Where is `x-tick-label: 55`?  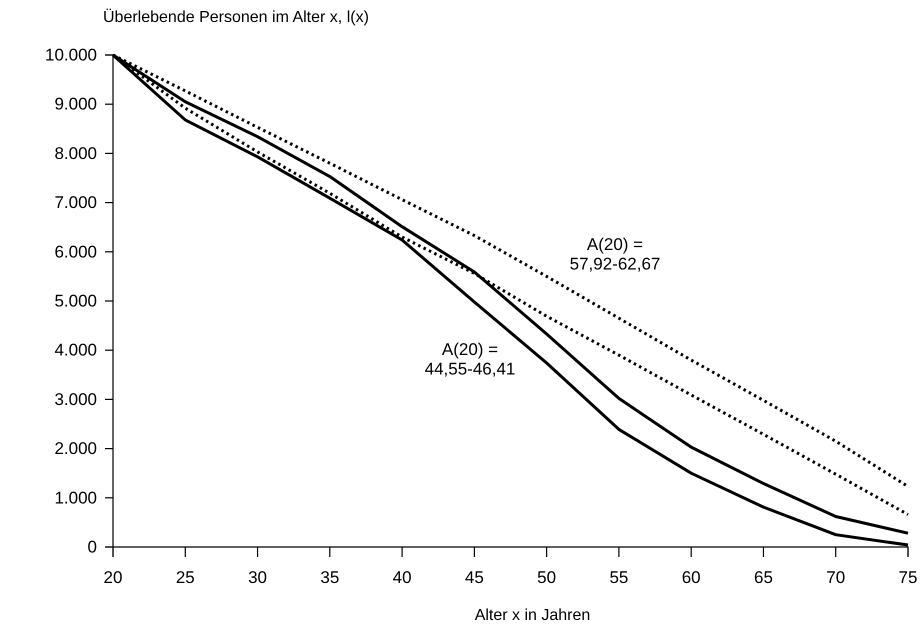
x-tick-label: 55 is located at coordinates (618, 578).